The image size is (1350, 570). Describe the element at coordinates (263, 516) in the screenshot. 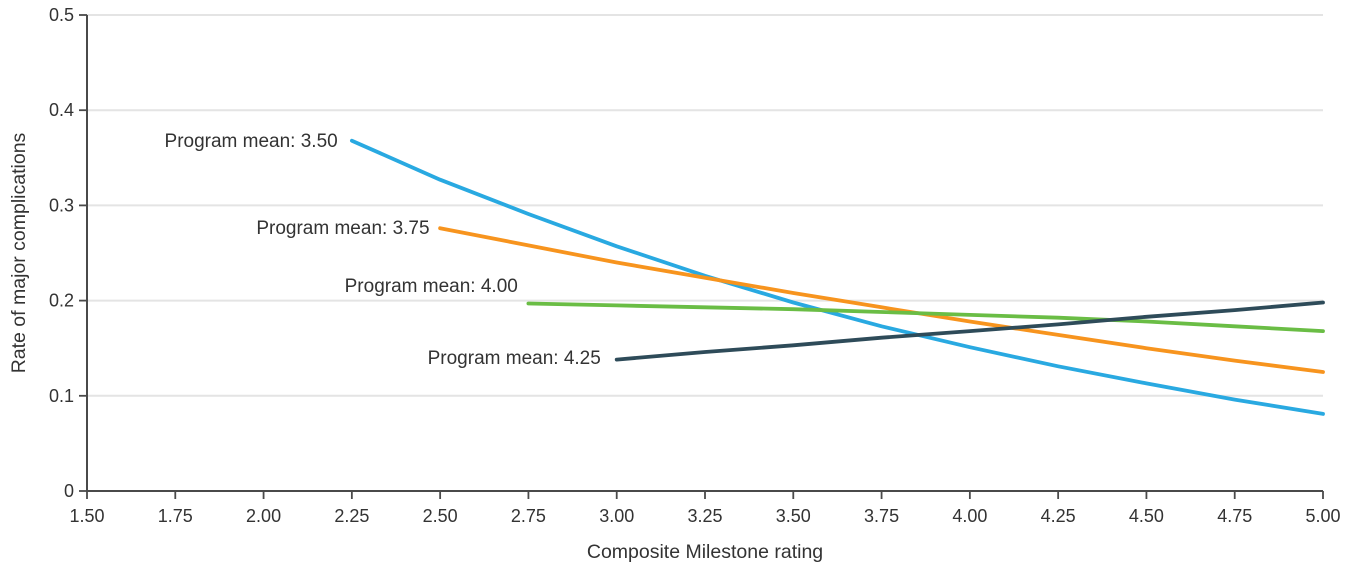

I see `x-tick-label-2.00: 2.00` at that location.